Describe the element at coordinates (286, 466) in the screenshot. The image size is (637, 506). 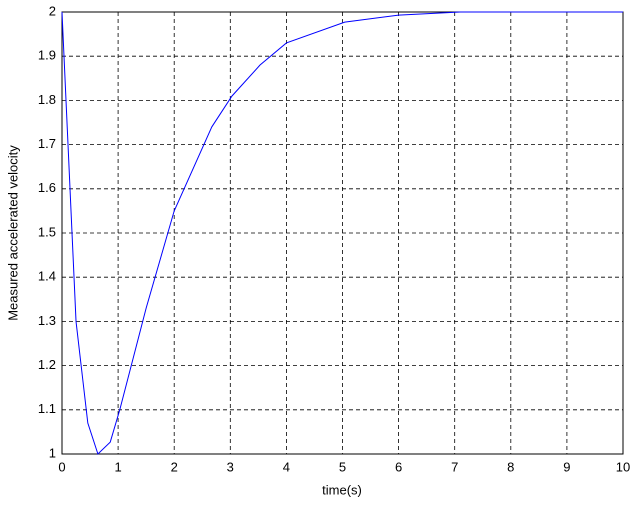
I see `x-tick-label: 4` at that location.